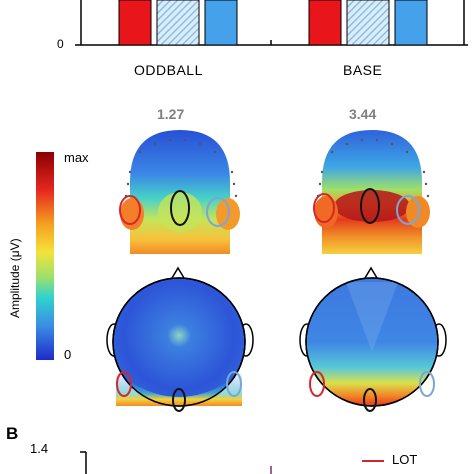 This screenshot has height=474, width=474. What do you see at coordinates (427, 384) in the screenshot?
I see `roi-right-base-top` at bounding box center [427, 384].